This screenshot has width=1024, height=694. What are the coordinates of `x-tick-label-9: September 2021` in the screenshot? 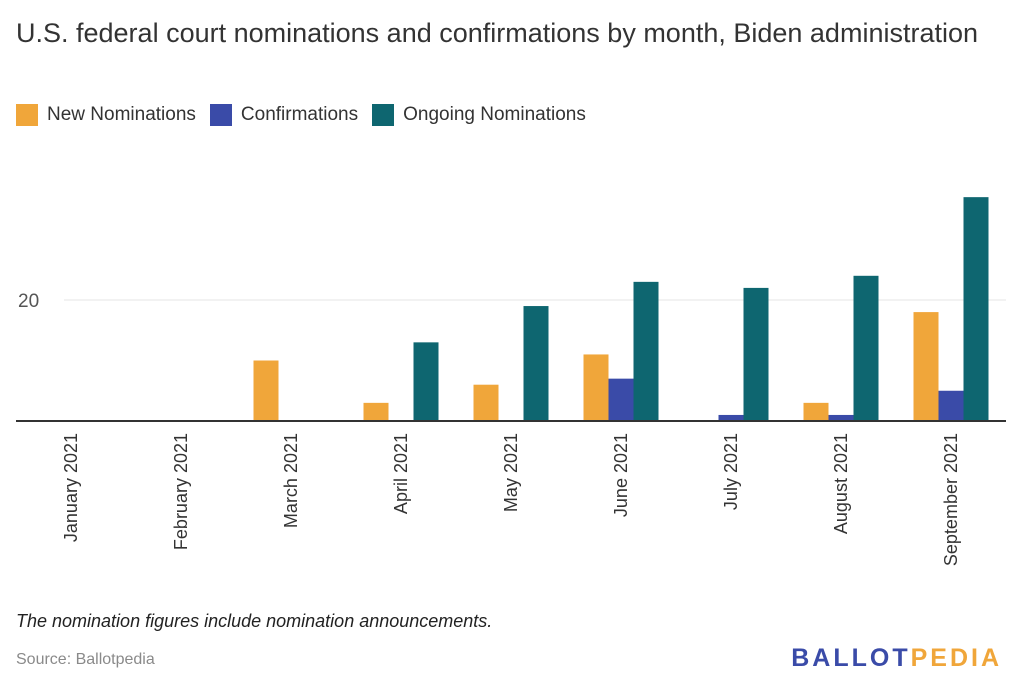 It's located at (951, 499).